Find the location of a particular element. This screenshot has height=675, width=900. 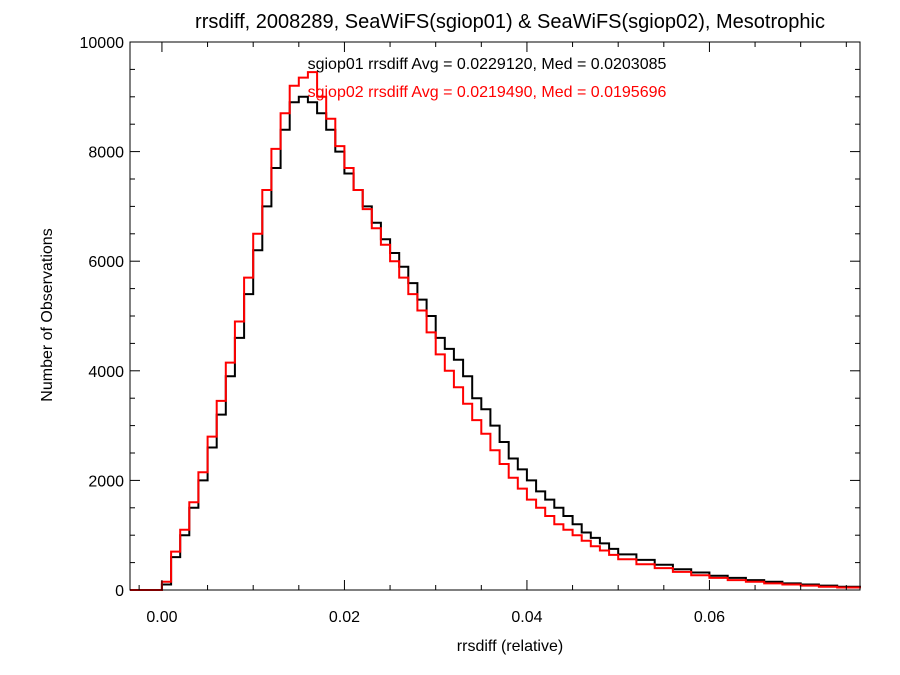

y-tick-label: 2000 is located at coordinates (106, 481).